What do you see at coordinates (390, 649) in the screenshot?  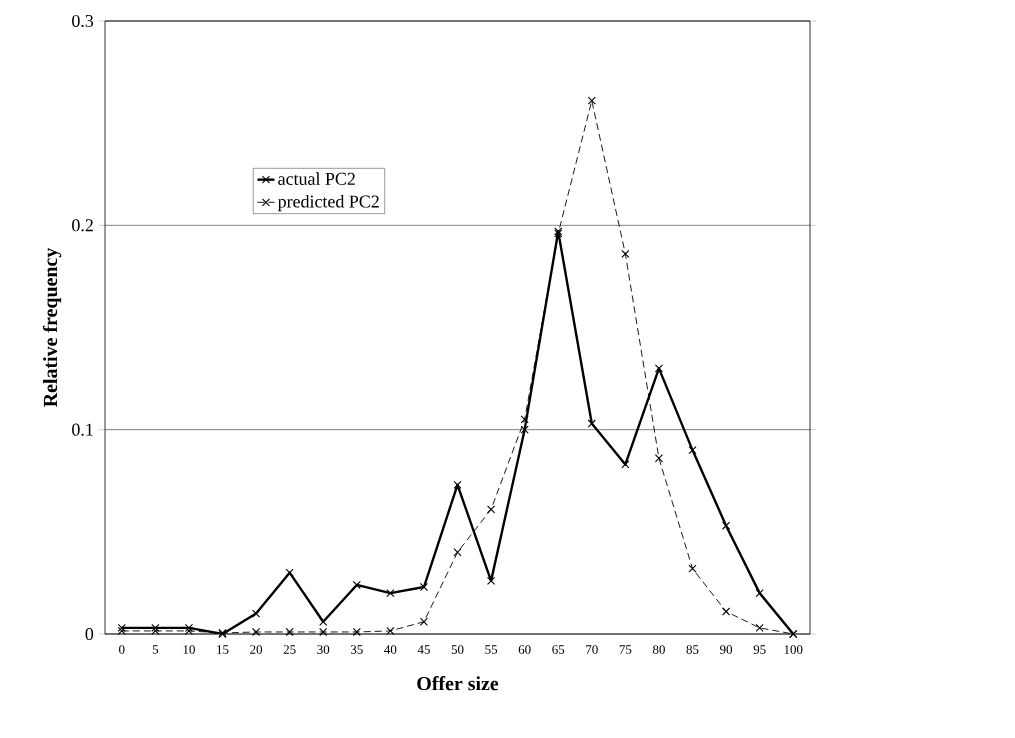 I see `x-tick-label: 40` at bounding box center [390, 649].